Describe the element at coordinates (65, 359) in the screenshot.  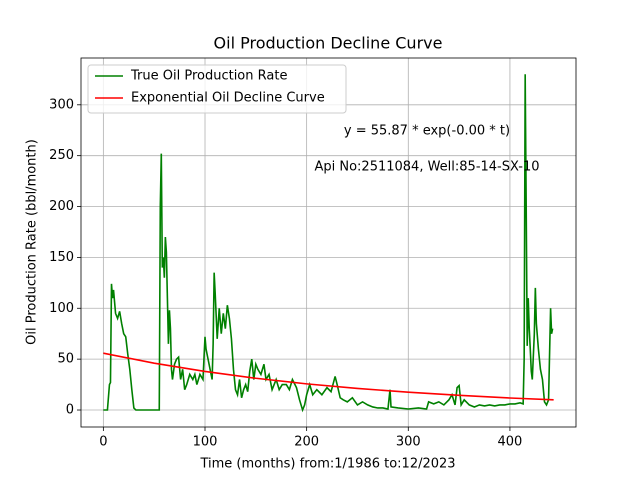
I see `y-tick-label: 50` at that location.